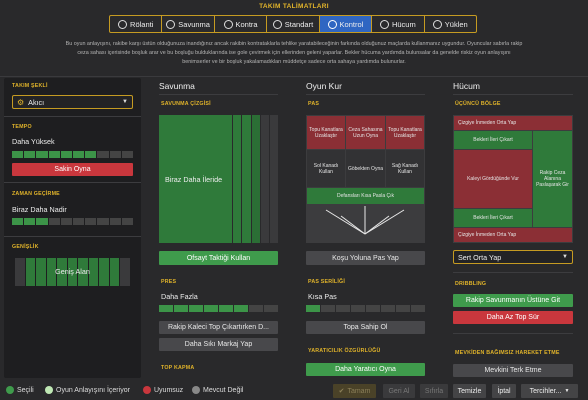 This screenshot has width=588, height=400. Describe the element at coordinates (72, 169) in the screenshot. I see `calm-play-button: Sakin Oyna` at that location.